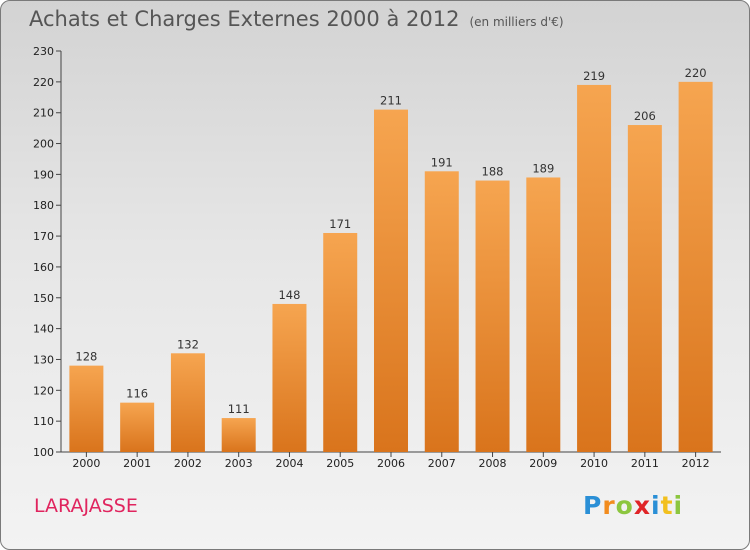  I want to click on y-tick-label: 150, so click(43, 298).